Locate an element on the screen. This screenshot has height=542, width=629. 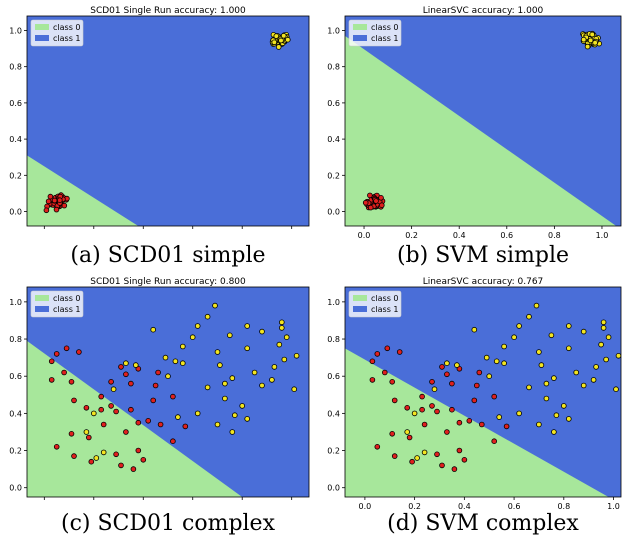
x-tick-label: 0.2 is located at coordinates (414, 506).